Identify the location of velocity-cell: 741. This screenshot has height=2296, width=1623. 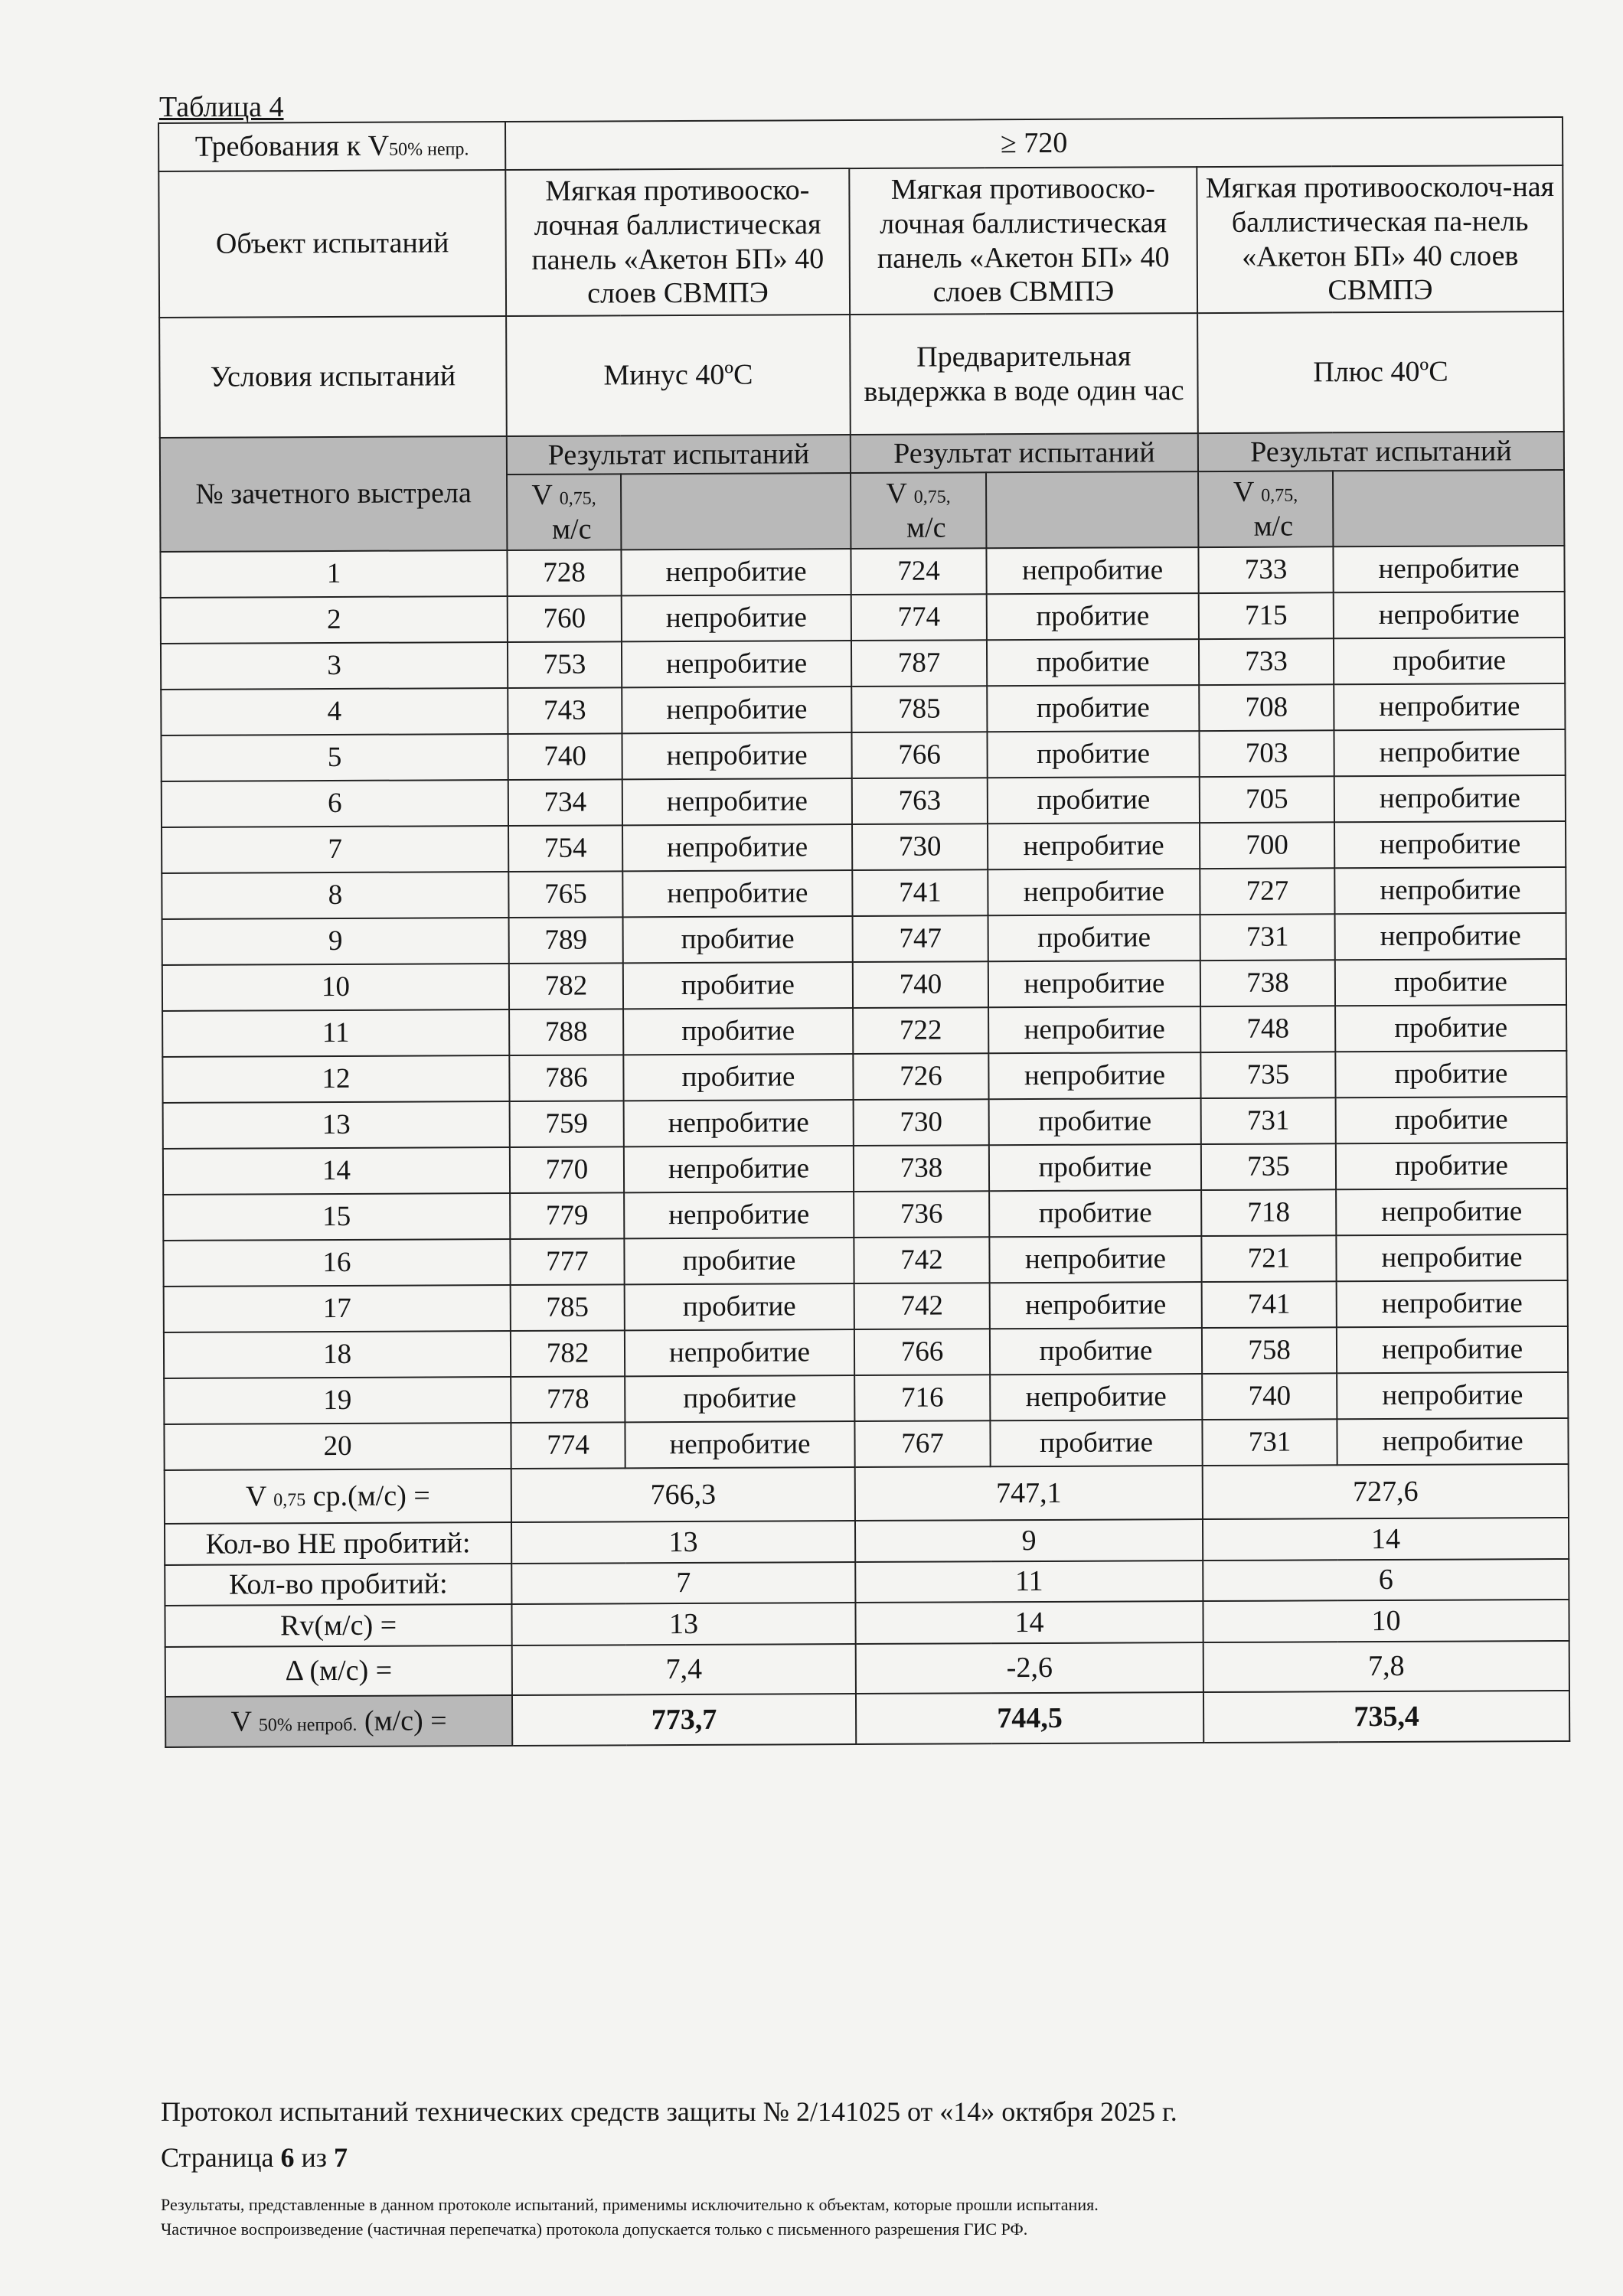
(920, 893).